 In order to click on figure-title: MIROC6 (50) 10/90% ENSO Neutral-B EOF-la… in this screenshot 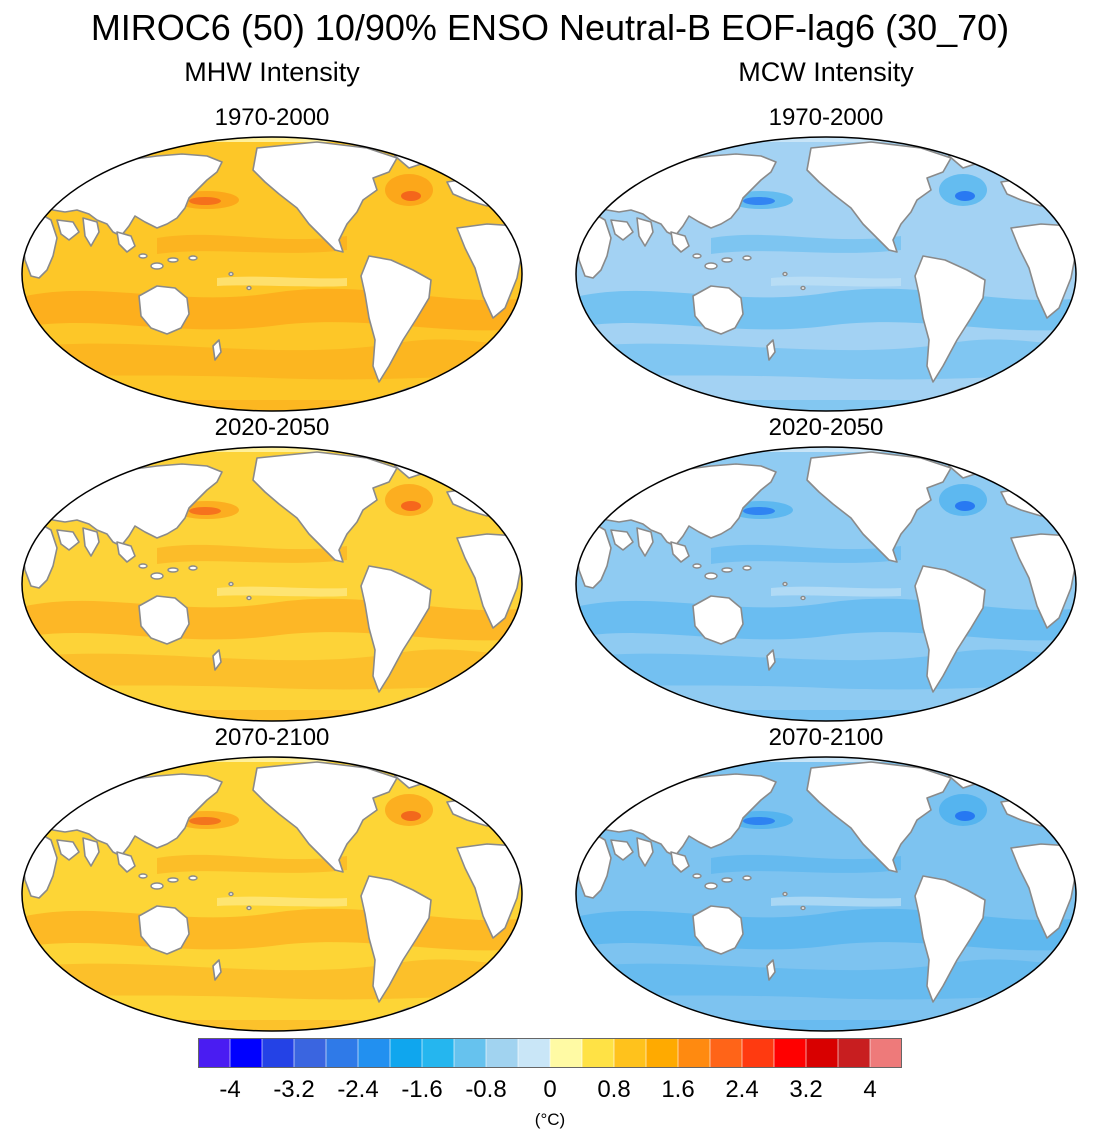, I will do `click(550, 27)`.